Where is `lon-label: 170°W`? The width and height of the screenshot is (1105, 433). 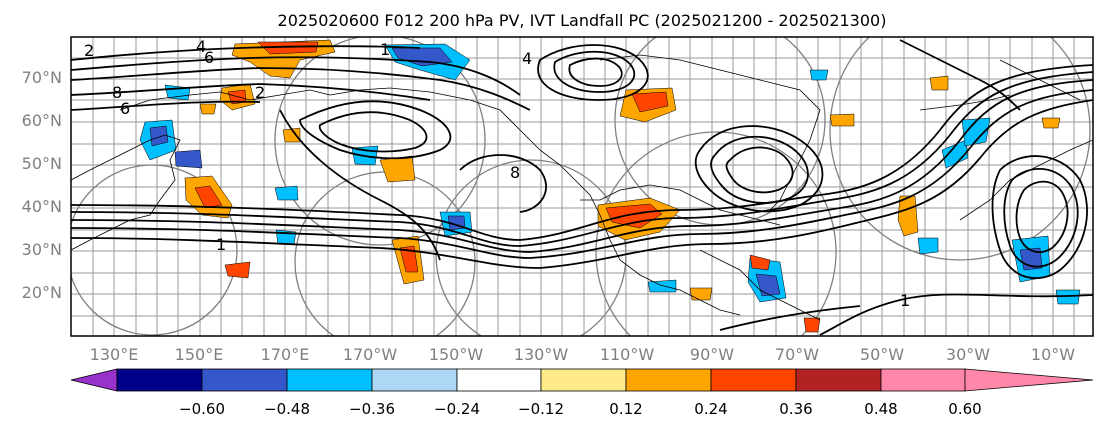
lon-label: 170°W is located at coordinates (370, 354).